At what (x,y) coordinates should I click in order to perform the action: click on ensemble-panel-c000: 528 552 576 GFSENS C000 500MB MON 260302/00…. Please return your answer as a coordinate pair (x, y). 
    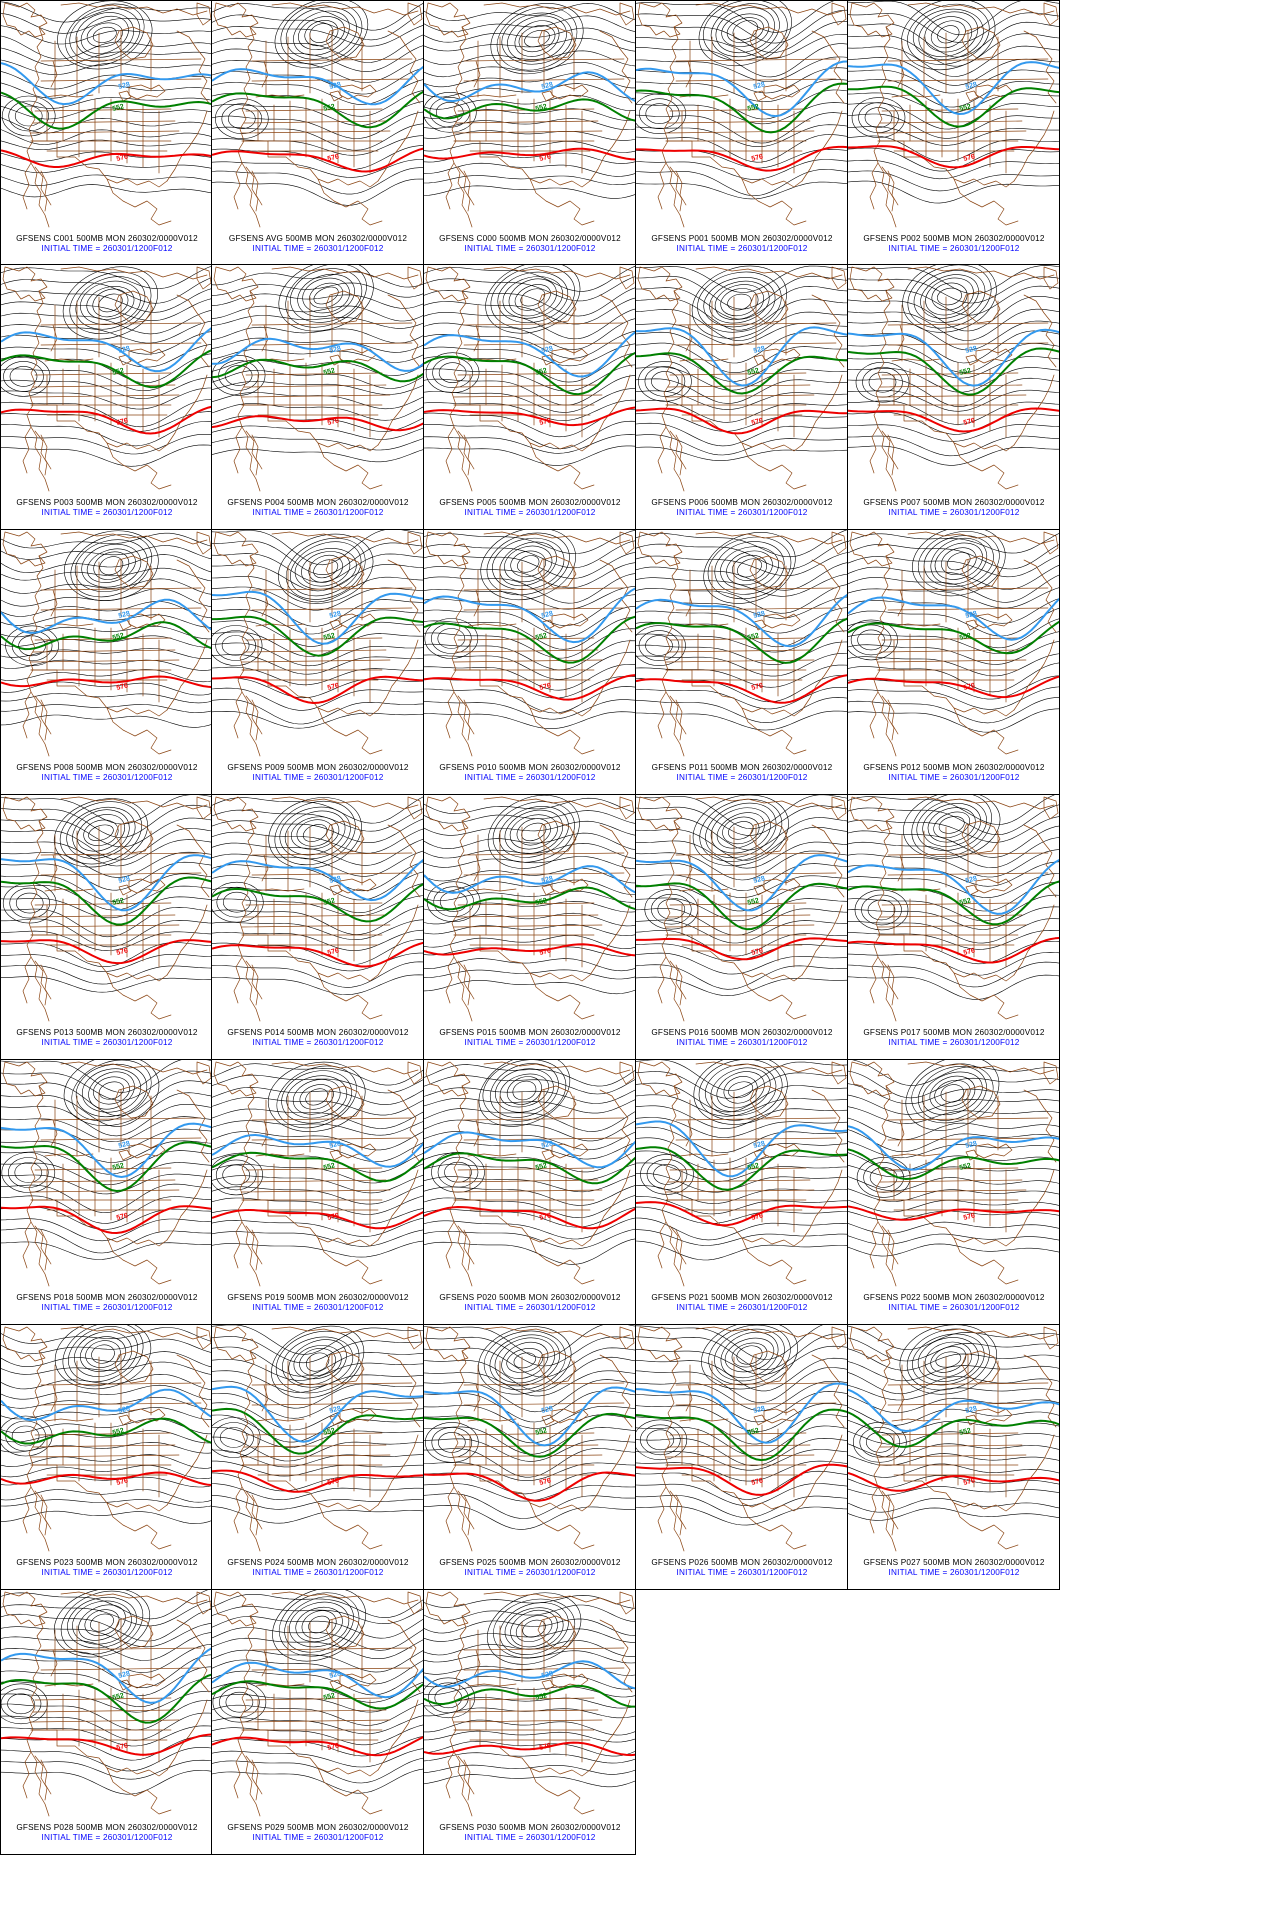
    Looking at the image, I should click on (530, 132).